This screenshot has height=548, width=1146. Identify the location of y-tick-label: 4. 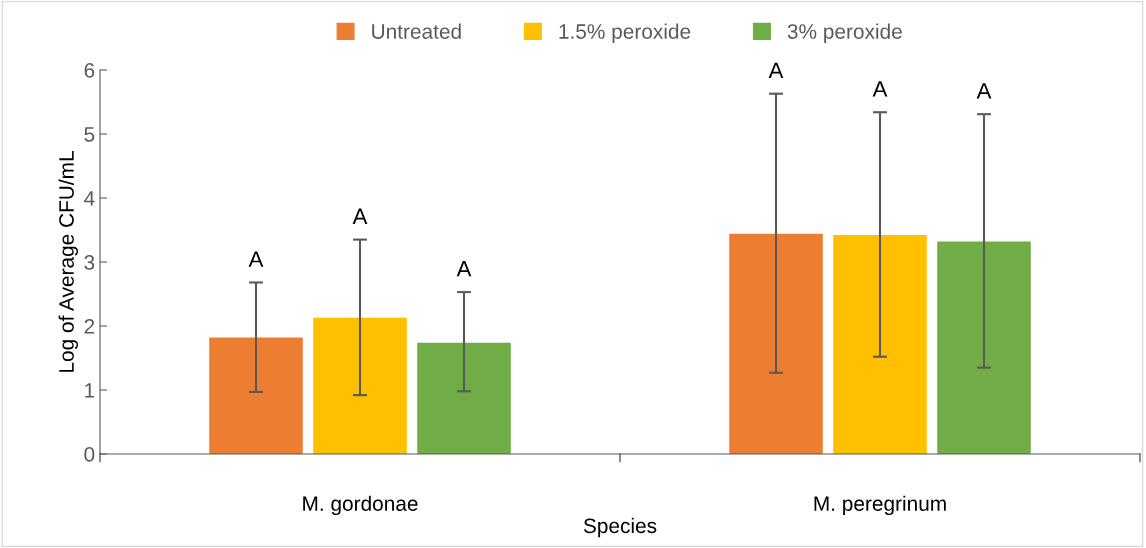
(89, 198).